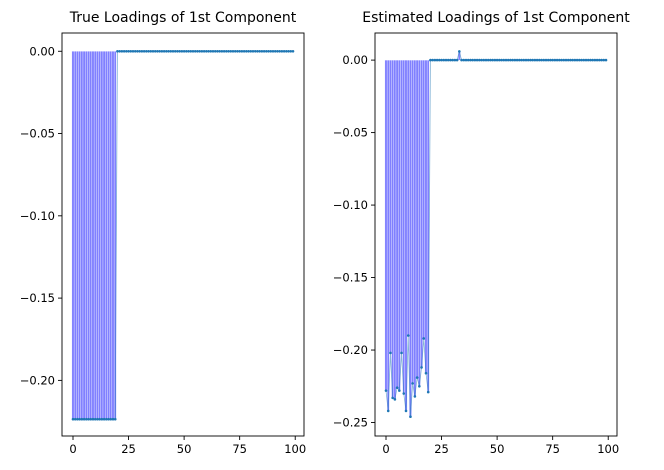 This screenshot has width=664, height=470. What do you see at coordinates (37, 134) in the screenshot?
I see `y-tick-label: −0.05` at bounding box center [37, 134].